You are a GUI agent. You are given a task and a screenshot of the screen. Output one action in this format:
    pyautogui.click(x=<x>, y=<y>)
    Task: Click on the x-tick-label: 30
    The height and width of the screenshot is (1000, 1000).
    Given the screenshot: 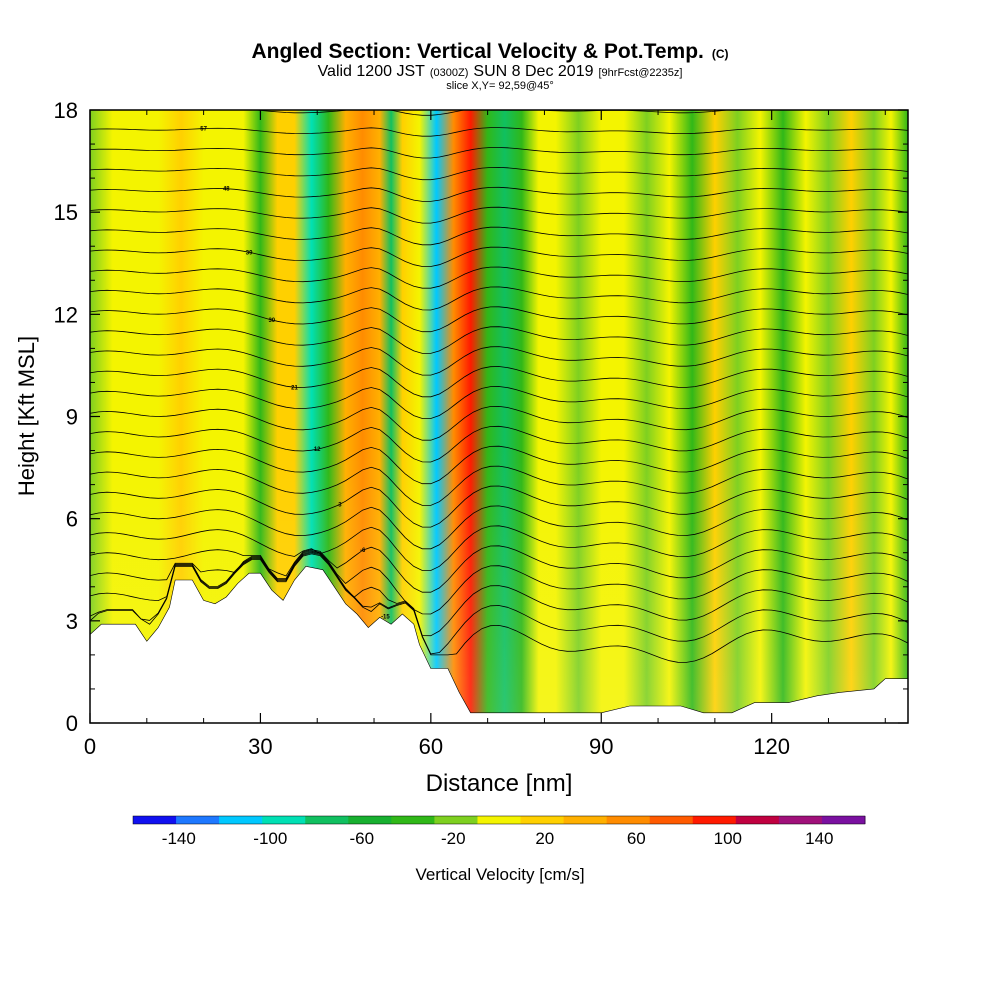 What is the action you would take?
    pyautogui.click(x=260, y=746)
    